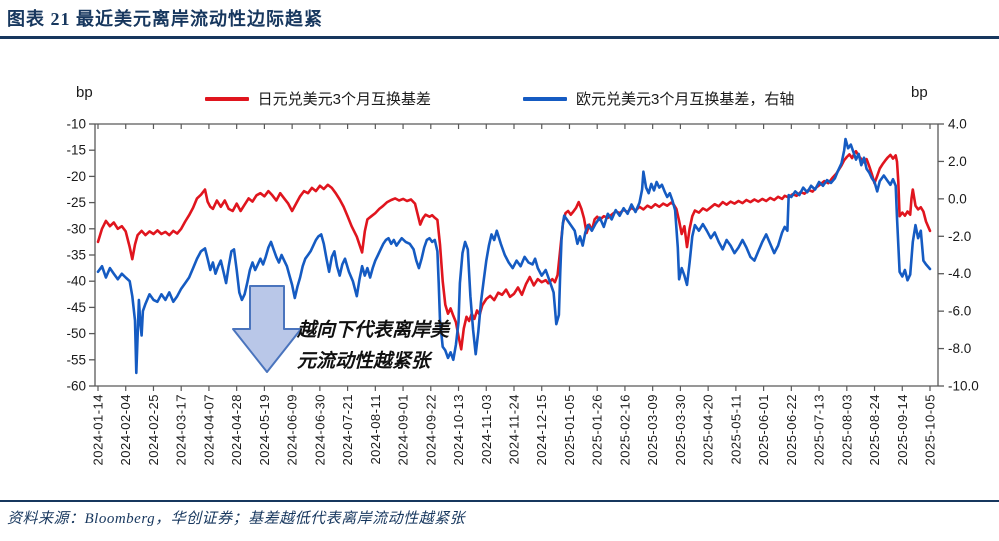  What do you see at coordinates (569, 430) in the screenshot?
I see `x-axis-tick-label: 2025-01-05` at bounding box center [569, 430].